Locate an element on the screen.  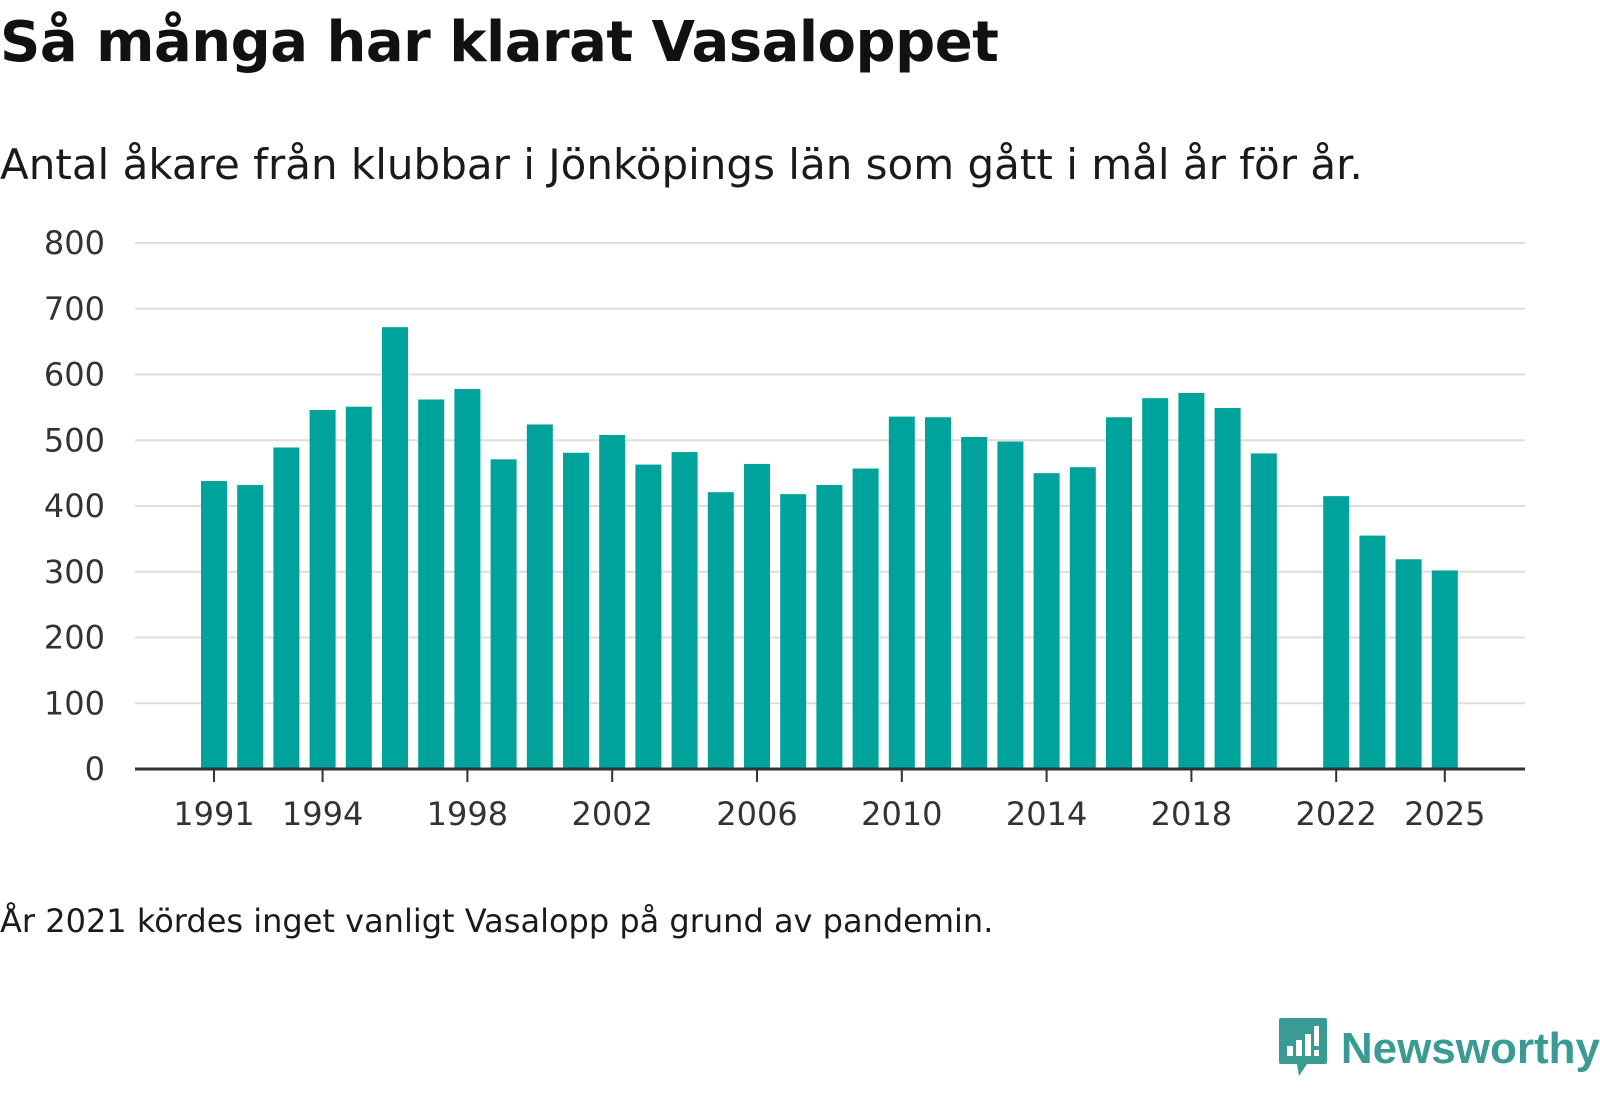
y-tick-label: 400 is located at coordinates (74, 506).